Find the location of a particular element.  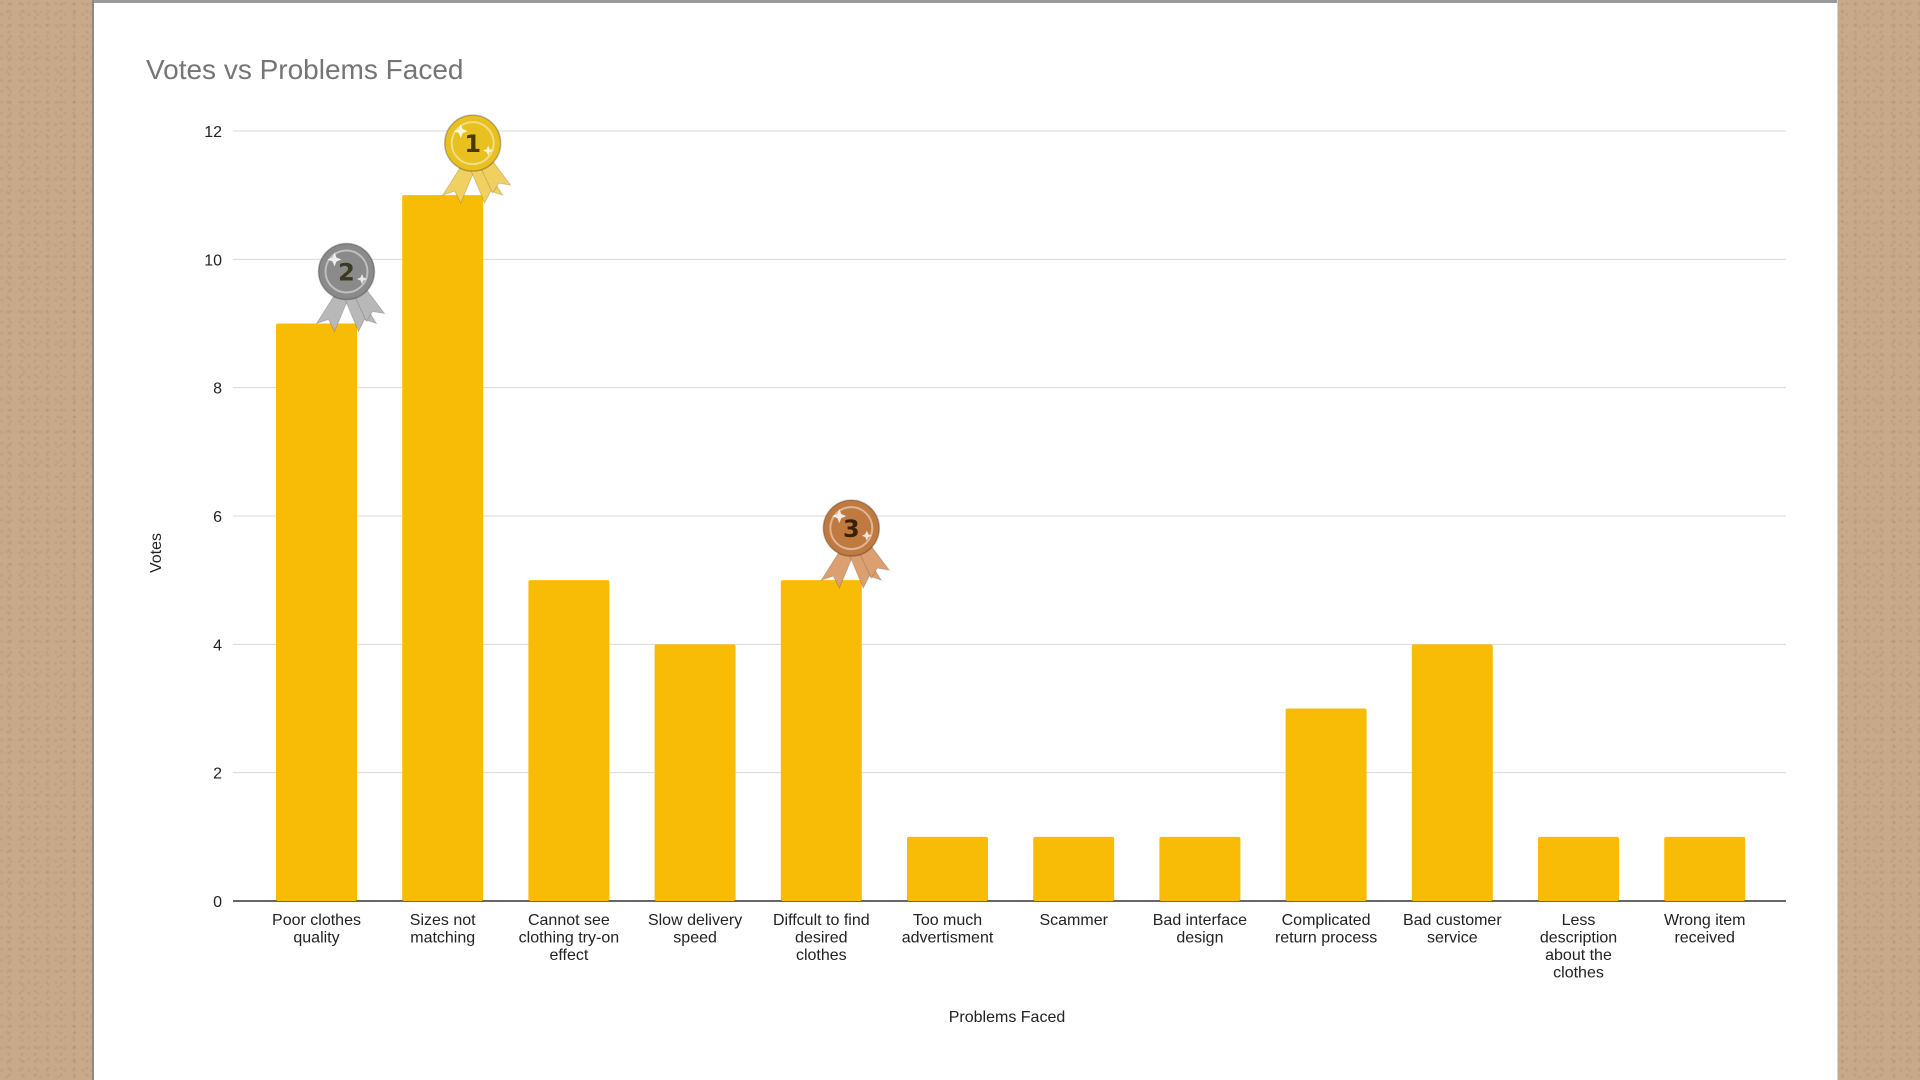

medal-rank-label: 2 is located at coordinates (346, 273).